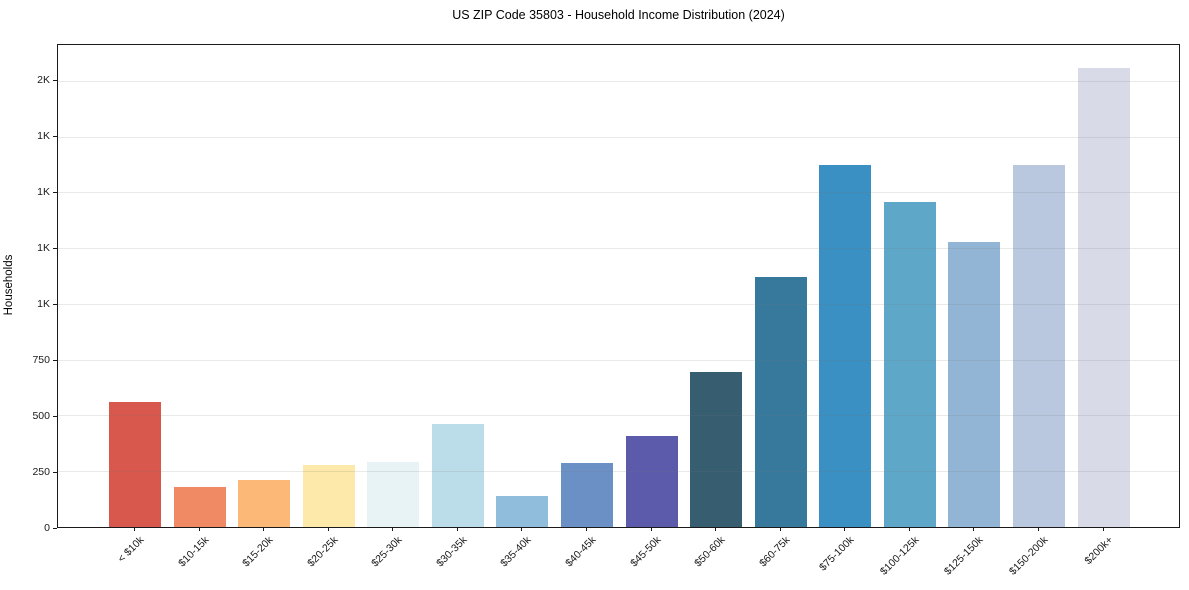  I want to click on x-tick-label: $30-35k, so click(452, 552).